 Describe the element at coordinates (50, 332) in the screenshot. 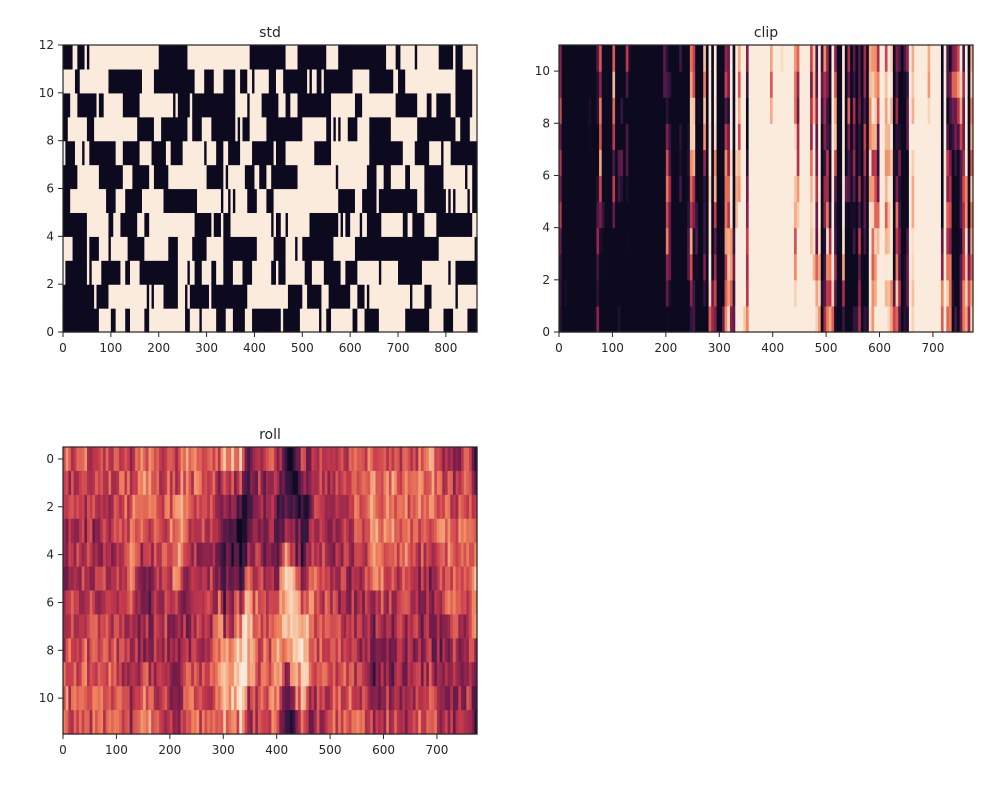

I see `y-tick-label: 0` at that location.